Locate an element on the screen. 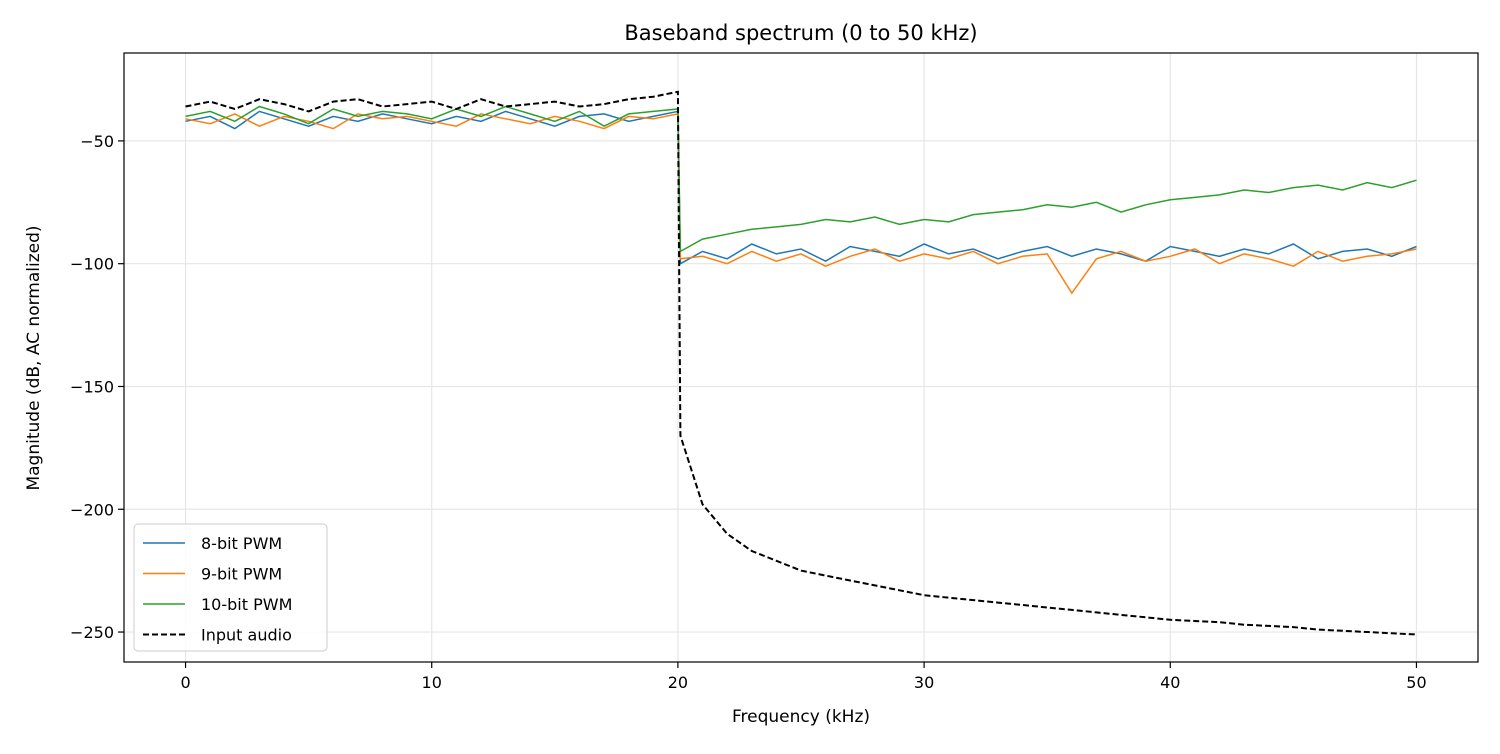 The image size is (1500, 754). x-tick-label: 50 is located at coordinates (1416, 682).